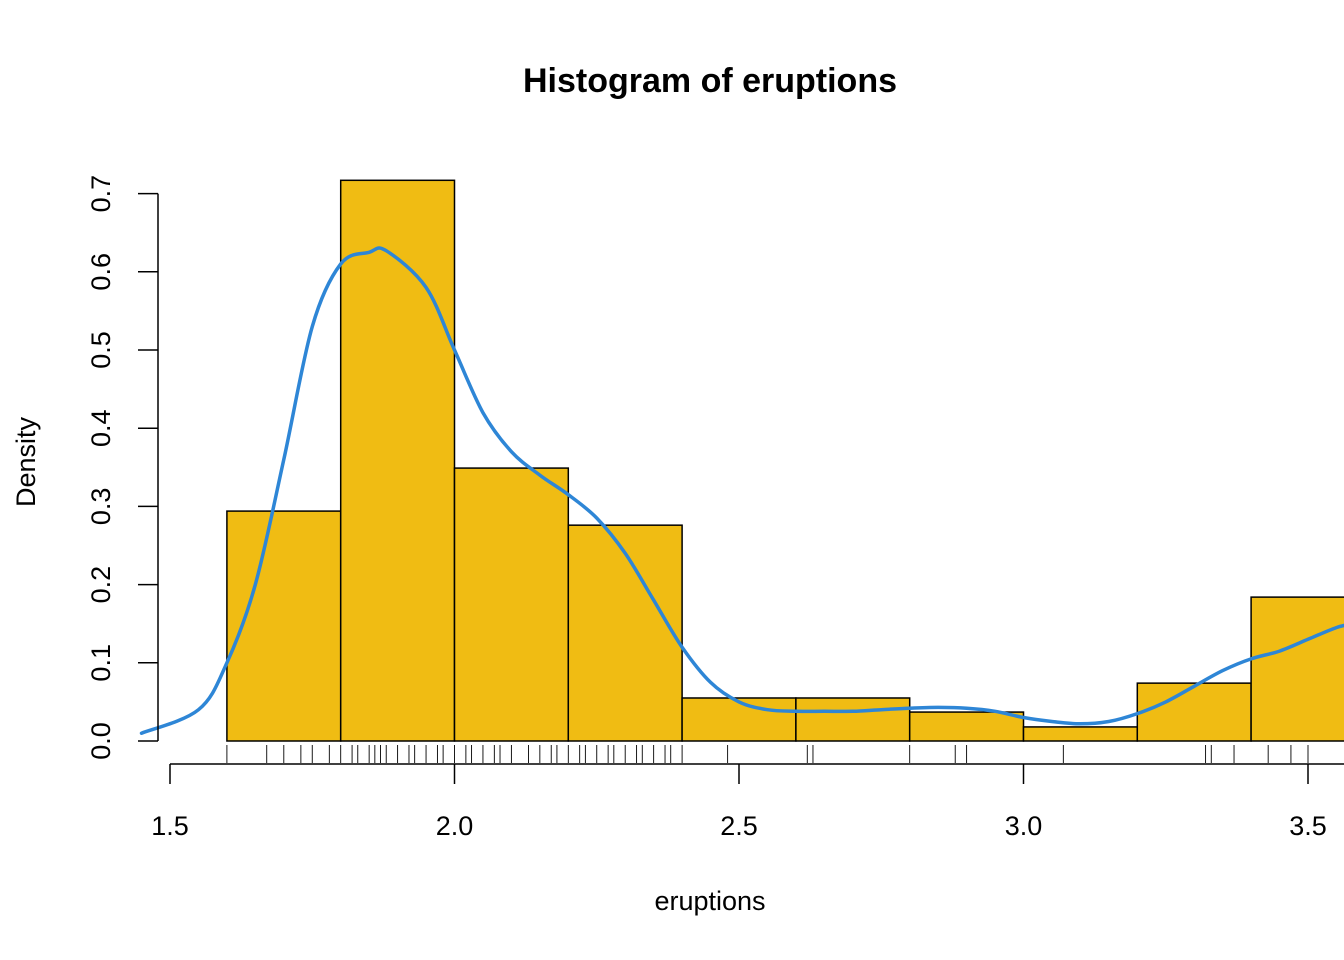 Image resolution: width=1344 pixels, height=960 pixels. What do you see at coordinates (709, 901) in the screenshot?
I see `x-axis-label: eruptions` at bounding box center [709, 901].